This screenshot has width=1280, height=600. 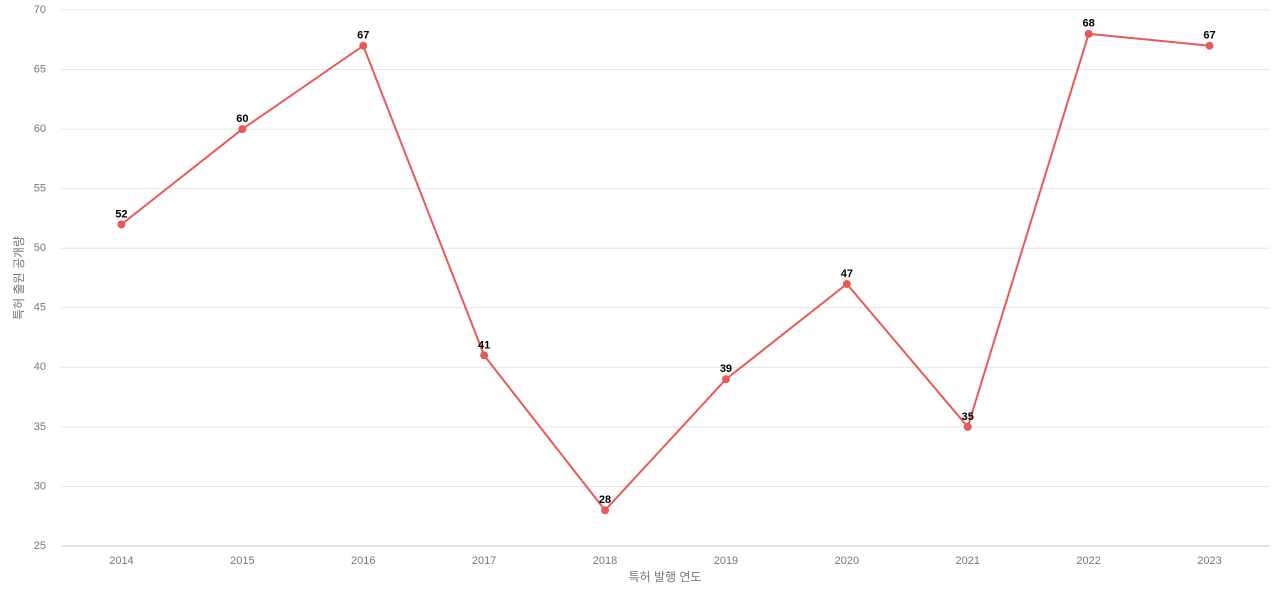 I want to click on x-axis-title: 특허 발행 연도, so click(x=665, y=576).